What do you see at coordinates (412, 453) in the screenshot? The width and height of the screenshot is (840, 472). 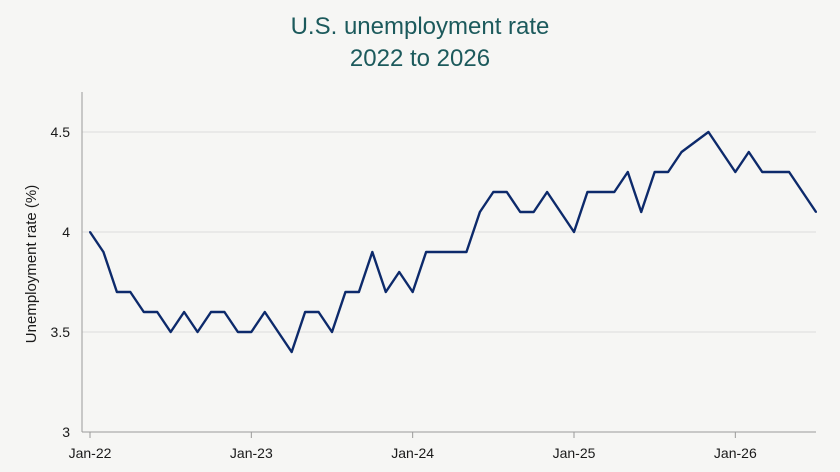 I see `x-tick-label: Jan-24` at bounding box center [412, 453].